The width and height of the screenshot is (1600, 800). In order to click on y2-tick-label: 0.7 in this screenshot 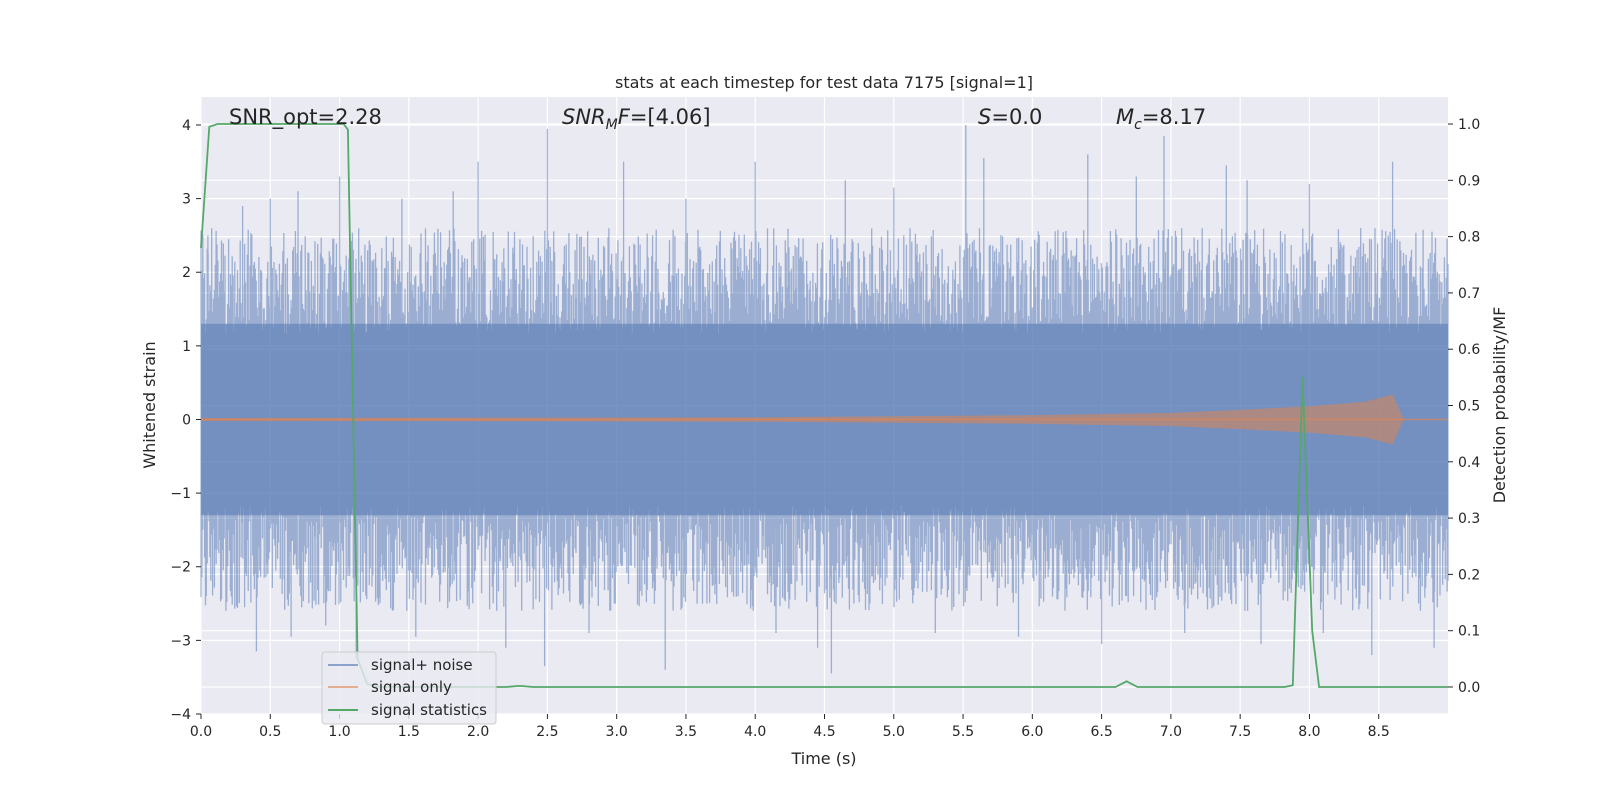, I will do `click(1469, 294)`.